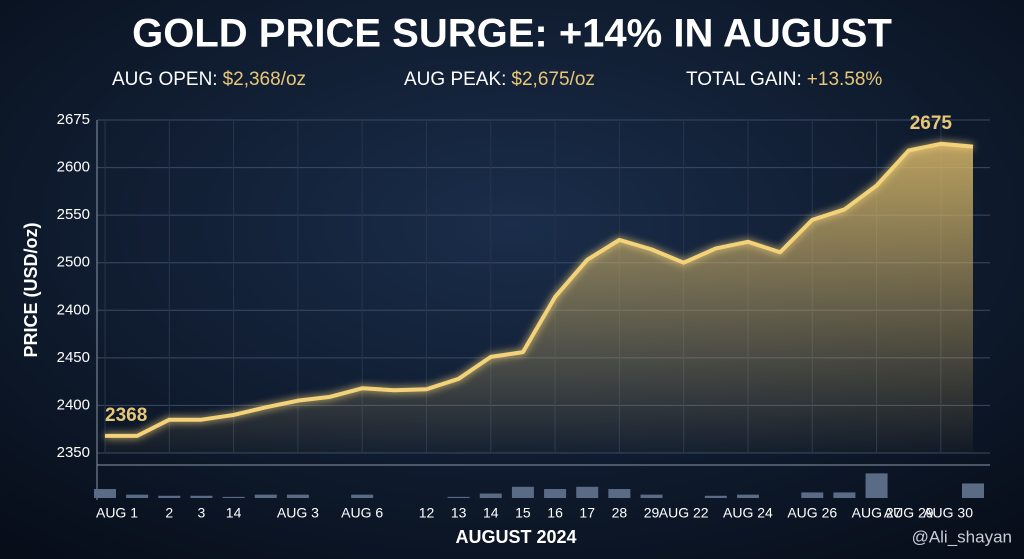 The width and height of the screenshot is (1024, 559). What do you see at coordinates (931, 123) in the screenshot?
I see `data-label: 2675` at bounding box center [931, 123].